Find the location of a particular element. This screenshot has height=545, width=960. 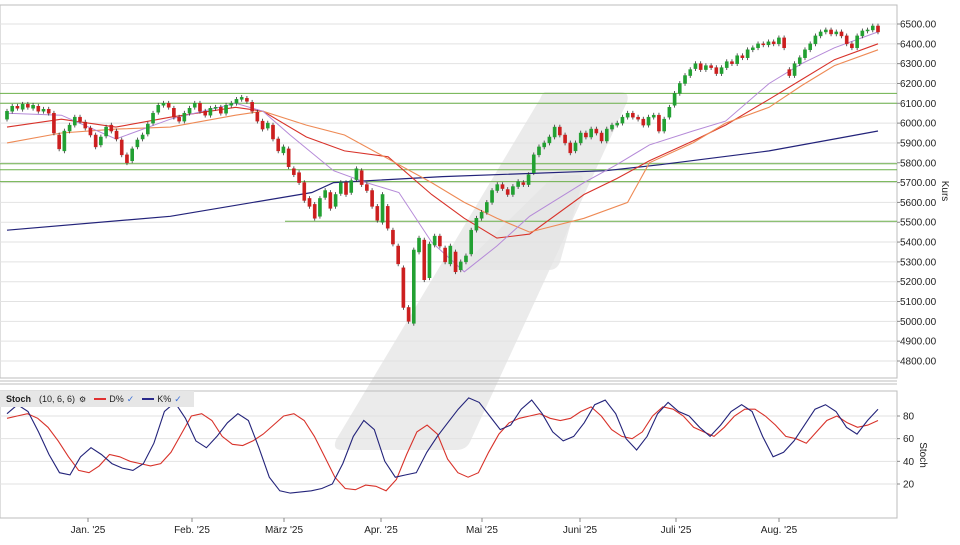

price-tick-label: 4800.00 is located at coordinates (918, 362).